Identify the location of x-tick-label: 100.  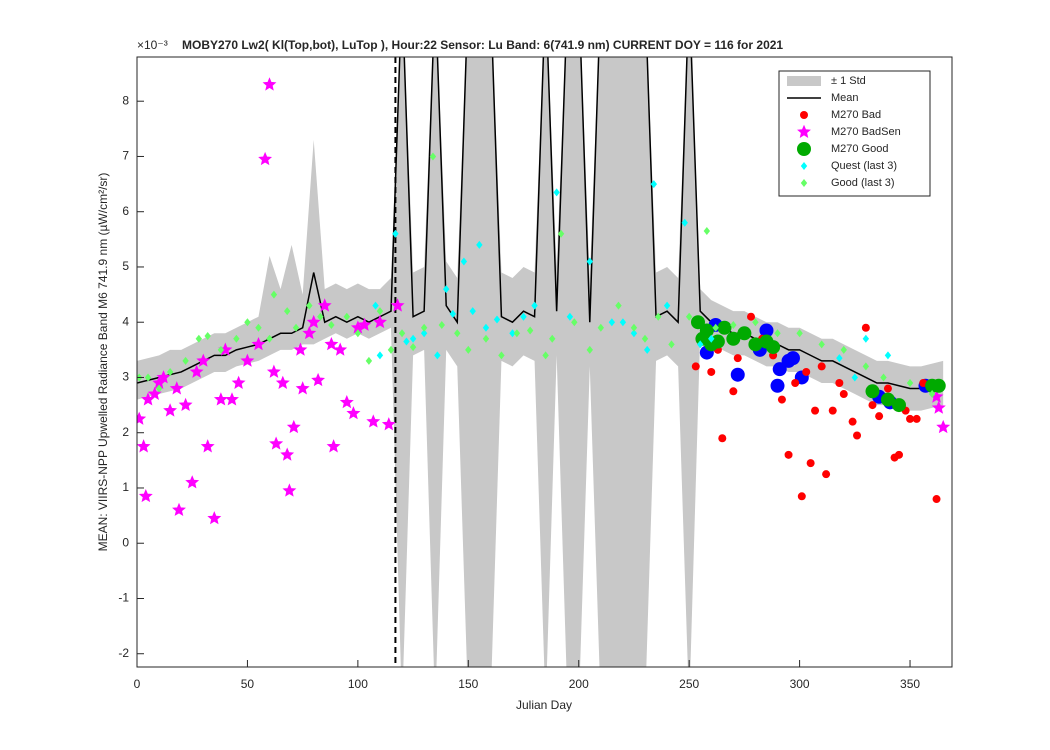
(358, 684).